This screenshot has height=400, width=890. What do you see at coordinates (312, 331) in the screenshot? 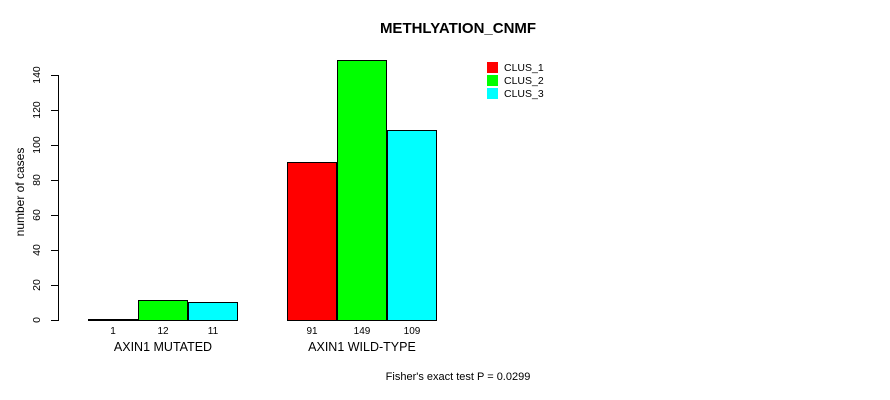
I see `bar-value-label: 91` at bounding box center [312, 331].